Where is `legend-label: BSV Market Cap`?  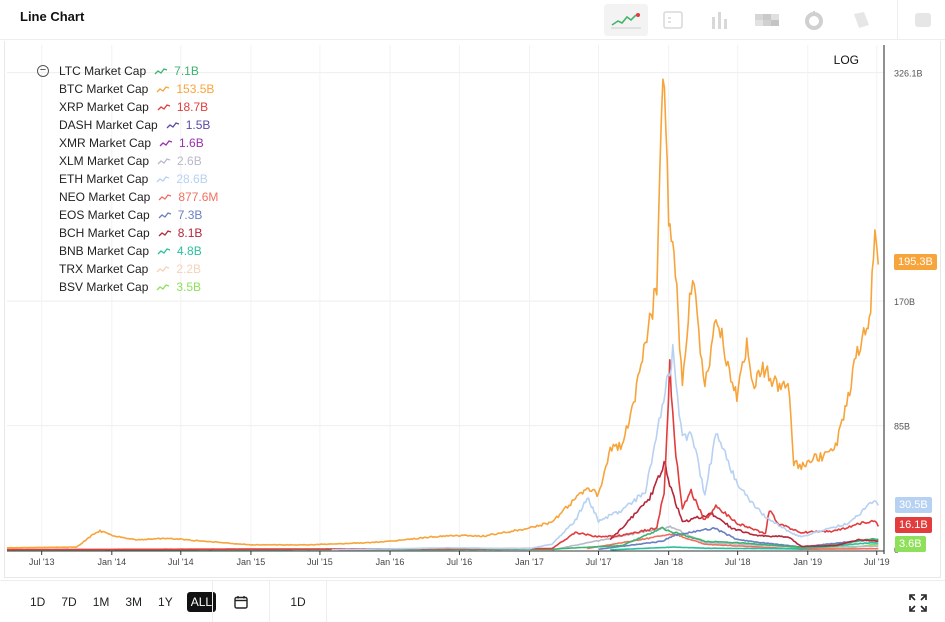
legend-label: BSV Market Cap is located at coordinates (104, 287).